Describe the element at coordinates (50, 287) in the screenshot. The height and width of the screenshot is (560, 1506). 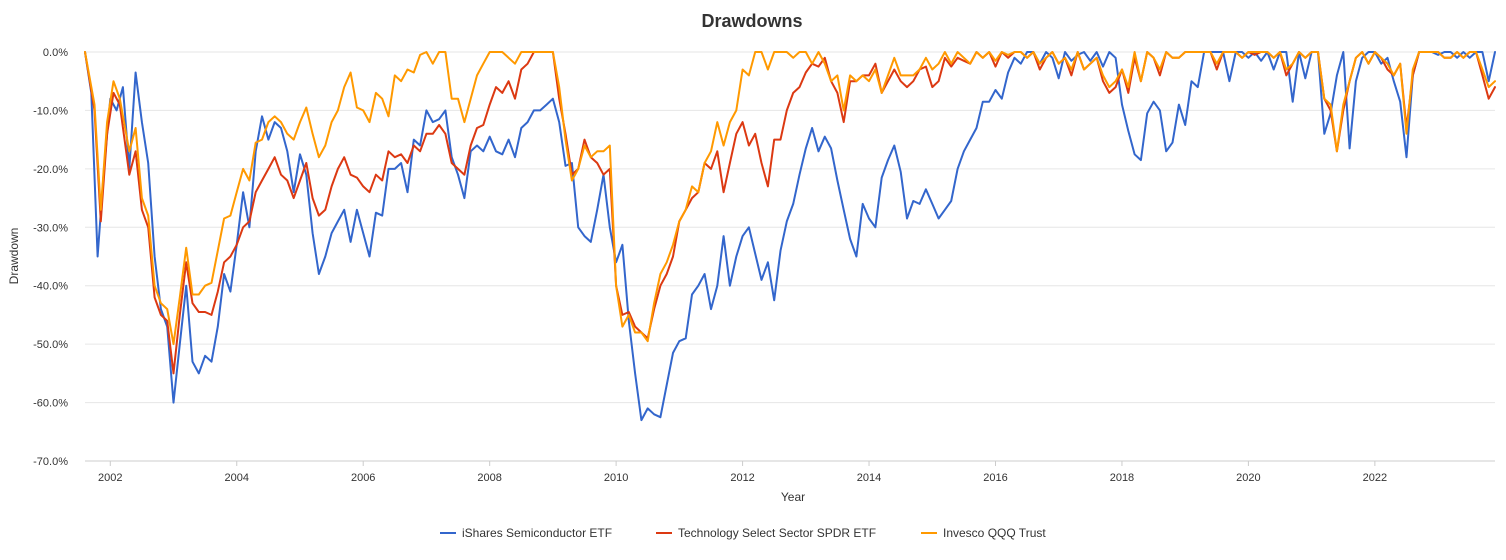
I see `y-tick-label: -40.0%` at that location.